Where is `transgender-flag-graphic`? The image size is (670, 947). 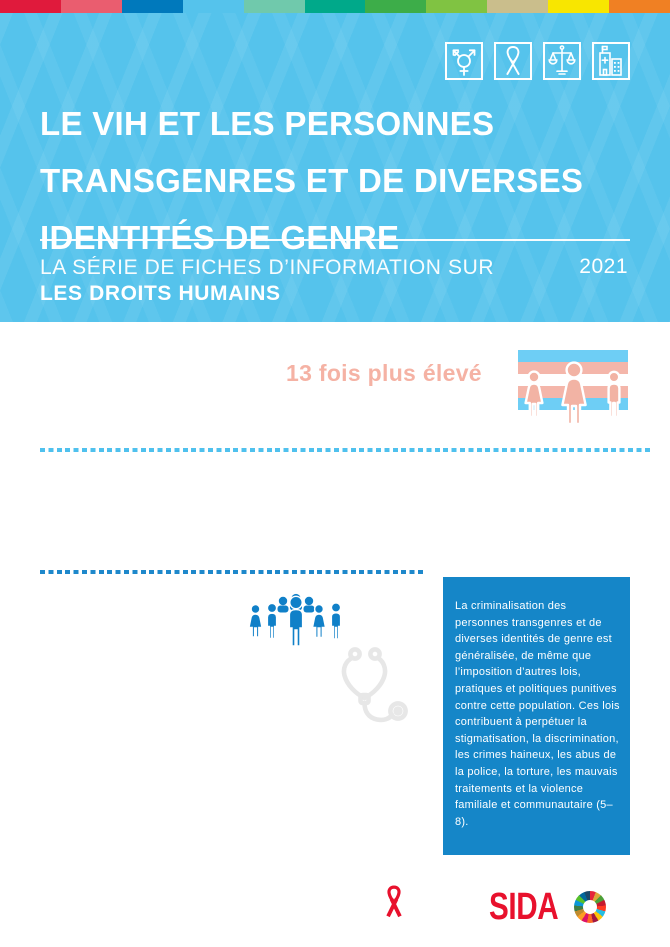 transgender-flag-graphic is located at coordinates (573, 396).